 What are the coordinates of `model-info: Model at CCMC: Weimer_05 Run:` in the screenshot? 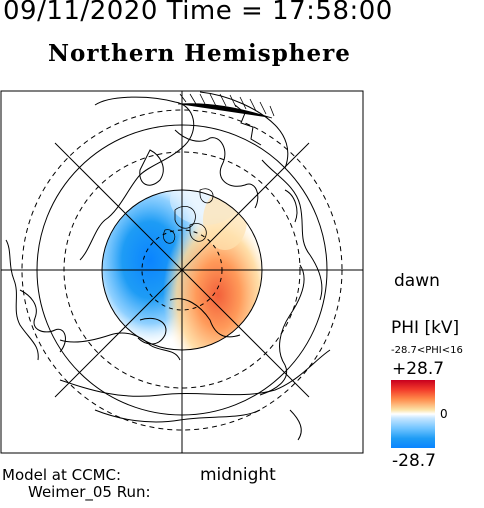 It's located at (76, 484).